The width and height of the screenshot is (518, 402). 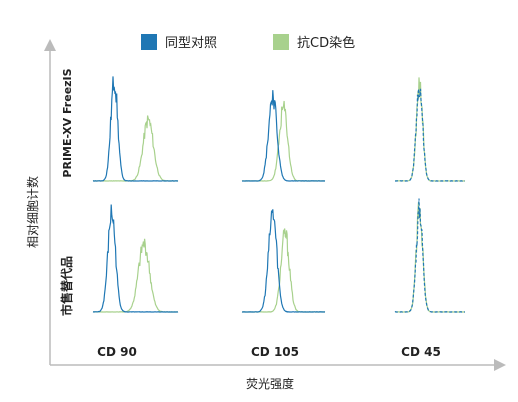 I want to click on histogram-stain-r1-c0, so click(x=135, y=275).